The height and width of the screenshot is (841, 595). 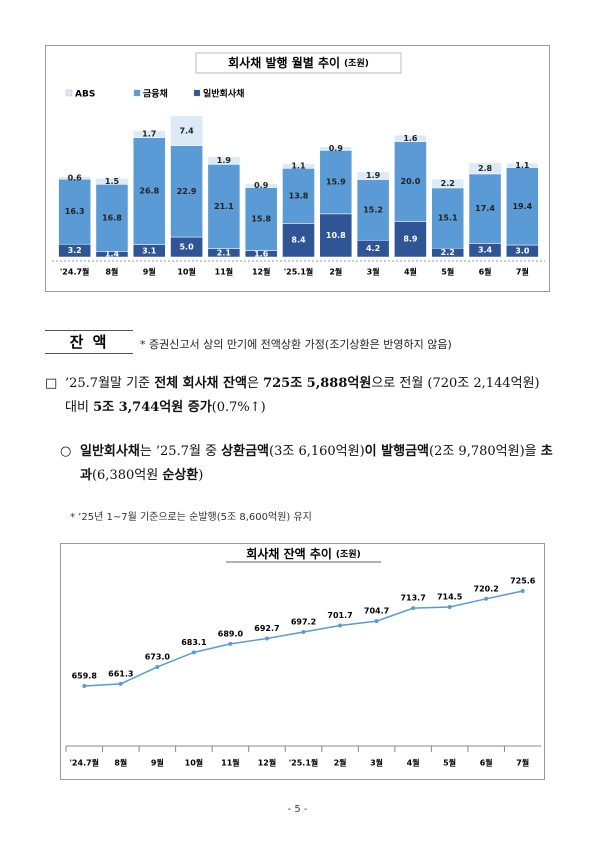 I want to click on x-tick-label: 9월, so click(x=157, y=763).